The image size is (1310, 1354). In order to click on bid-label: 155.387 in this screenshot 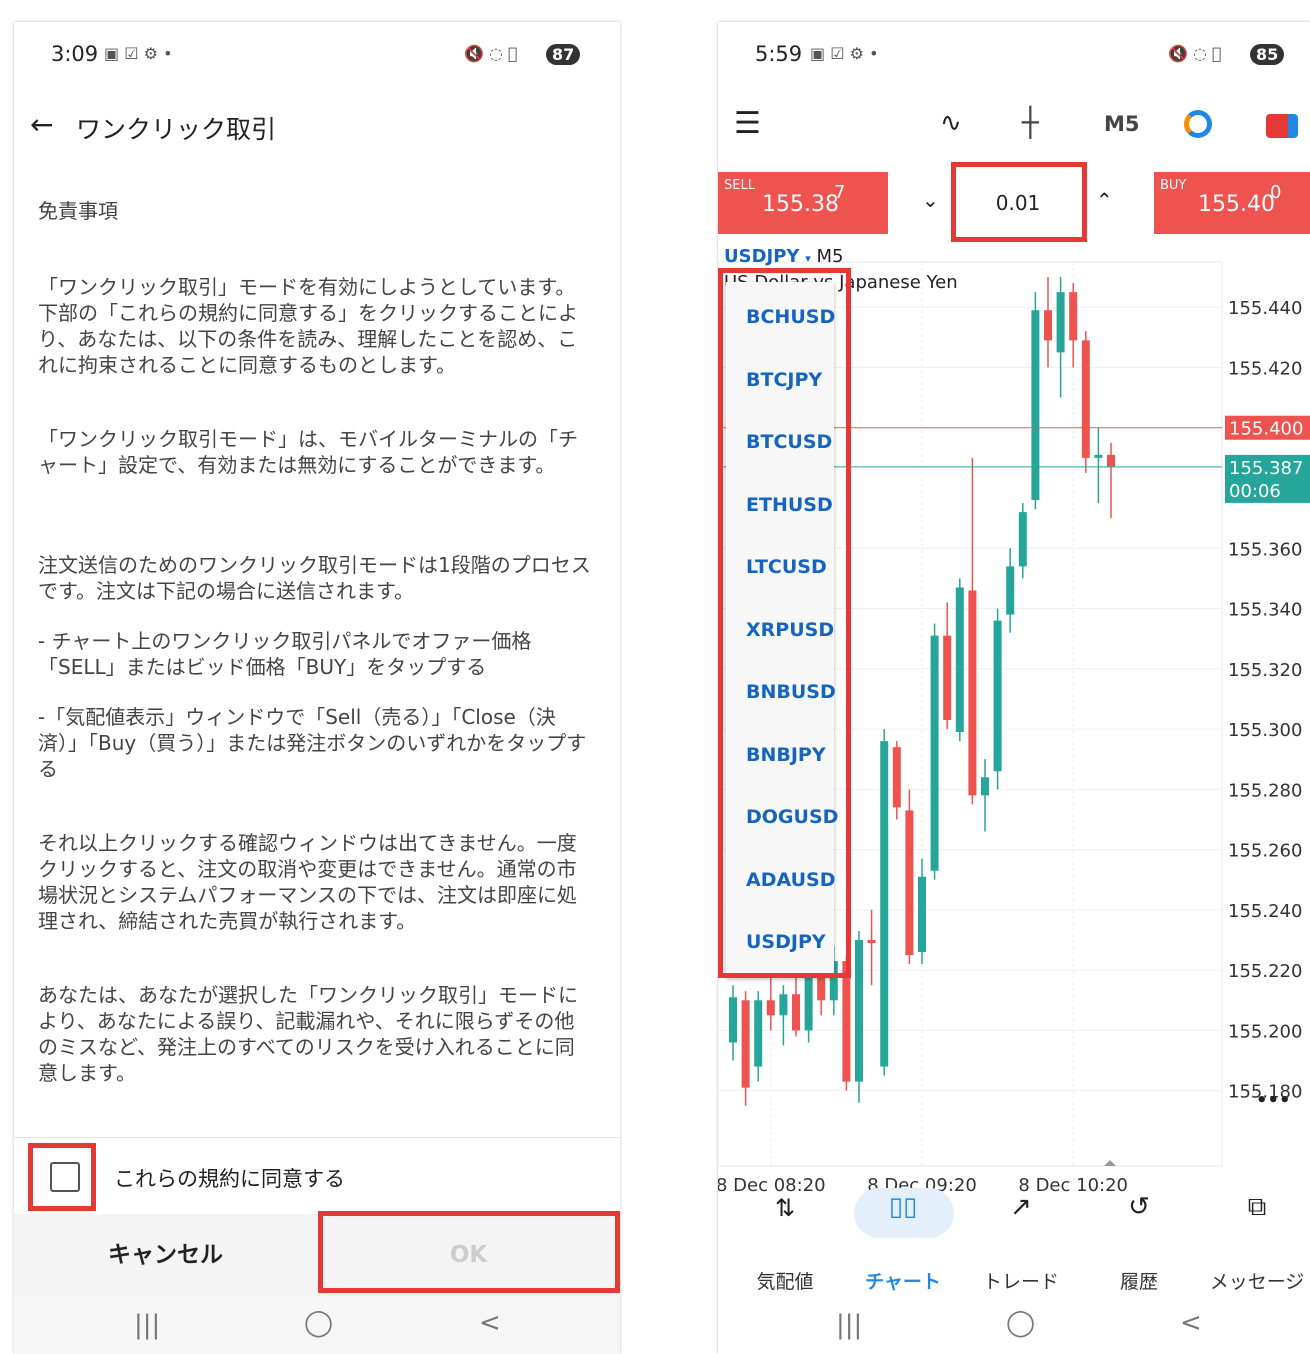, I will do `click(1266, 468)`.